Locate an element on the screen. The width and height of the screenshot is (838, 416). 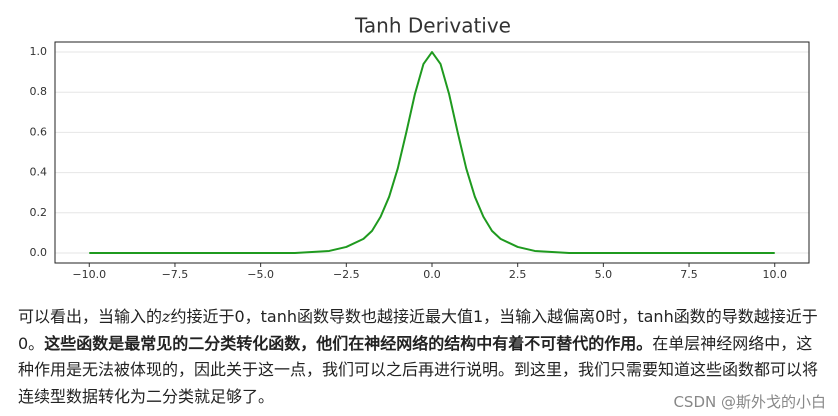
text-segment: 这些函数是最常见的二分类转化函数，他们在神经网络的结构中有着不可替代的作用。 is located at coordinates (348, 343).